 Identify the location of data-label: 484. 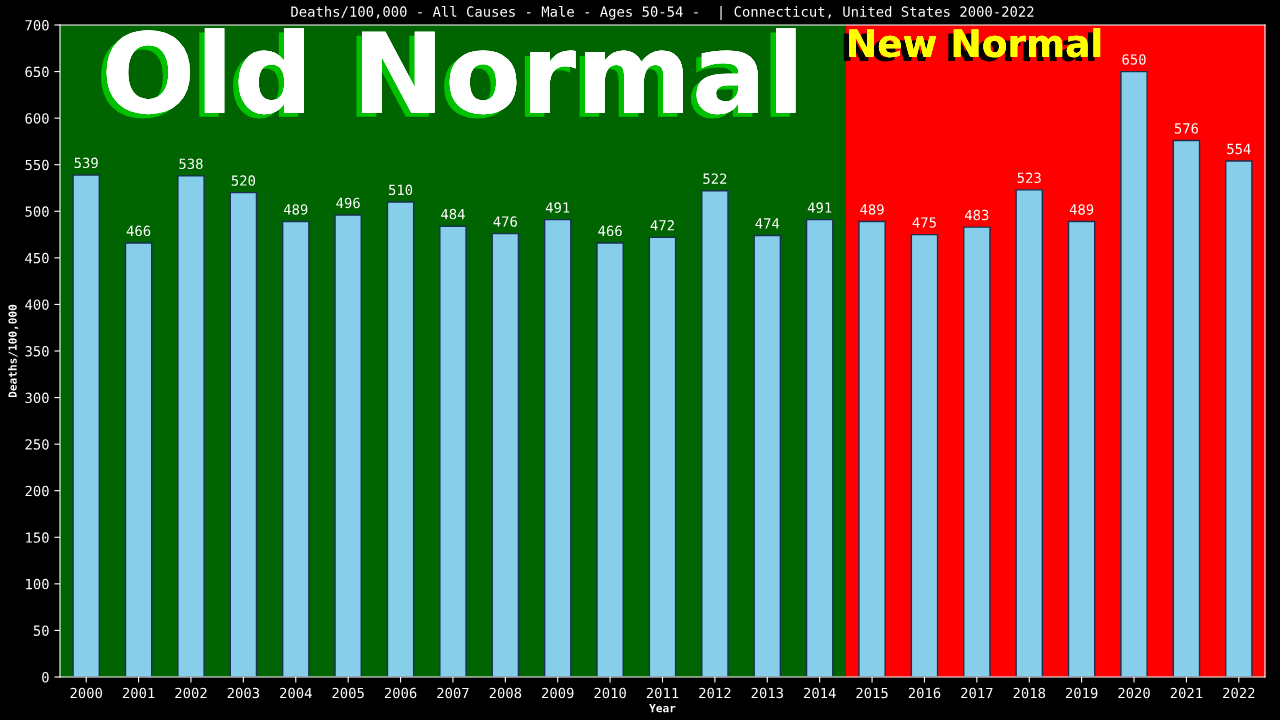
(453, 214).